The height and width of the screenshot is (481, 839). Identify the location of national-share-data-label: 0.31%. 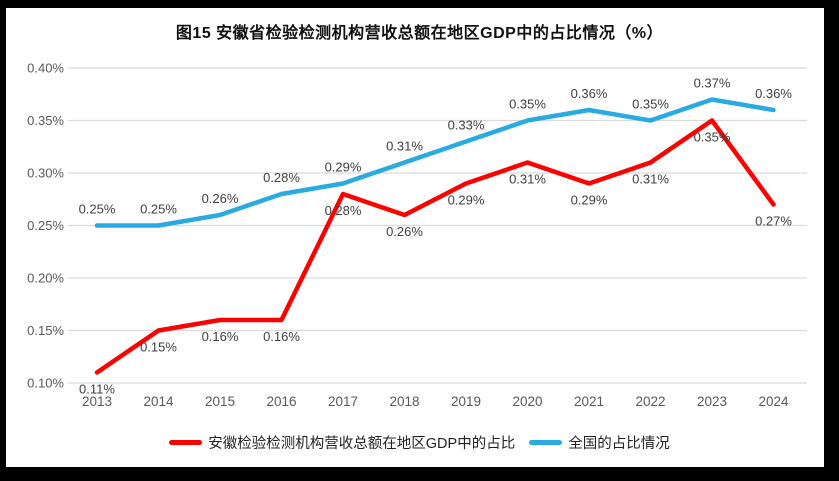
(404, 146).